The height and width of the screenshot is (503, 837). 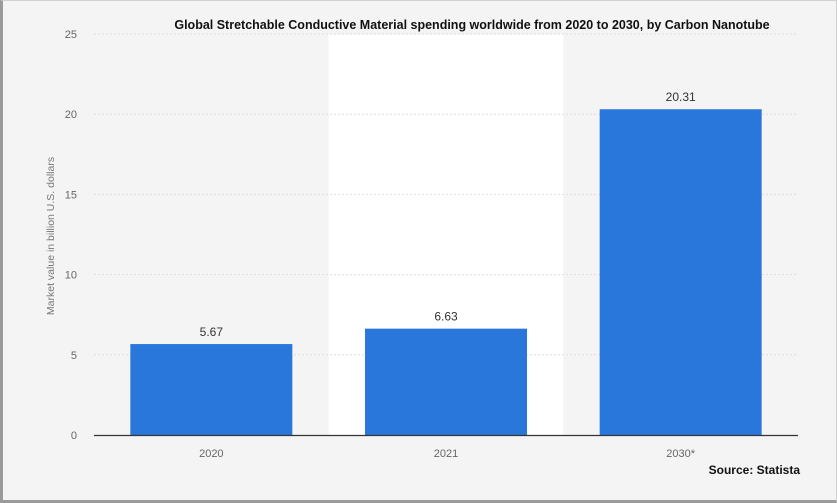 I want to click on y-tick-label: 25, so click(x=71, y=35).